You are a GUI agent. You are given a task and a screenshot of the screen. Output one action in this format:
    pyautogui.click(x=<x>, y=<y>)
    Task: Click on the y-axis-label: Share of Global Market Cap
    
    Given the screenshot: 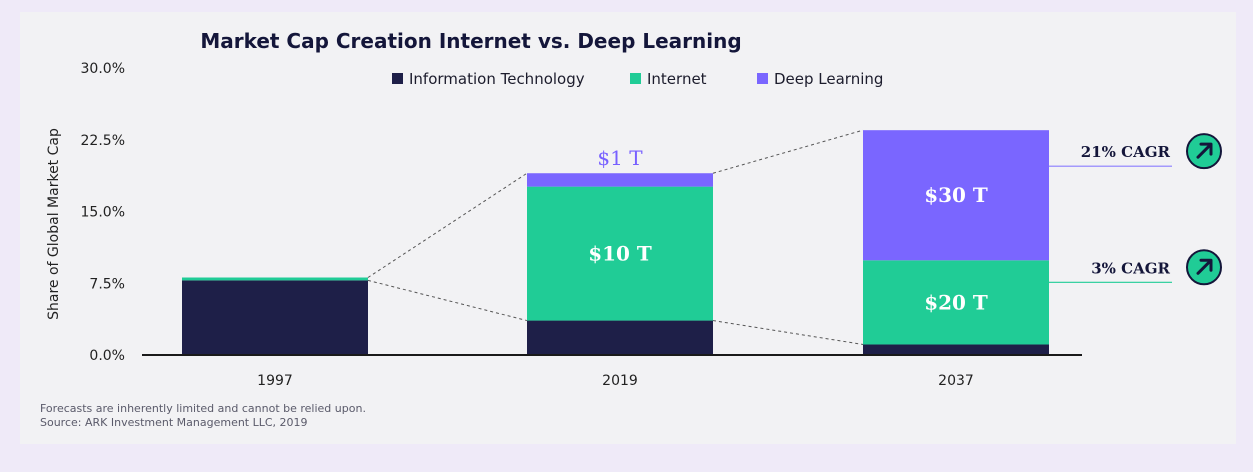 What is the action you would take?
    pyautogui.click(x=54, y=224)
    